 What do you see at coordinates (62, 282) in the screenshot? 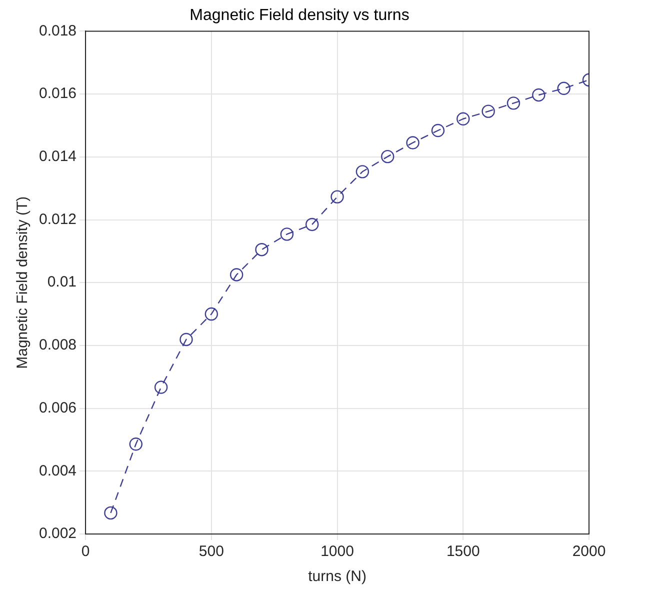
I see `y-tick-label: 0.01` at bounding box center [62, 282].